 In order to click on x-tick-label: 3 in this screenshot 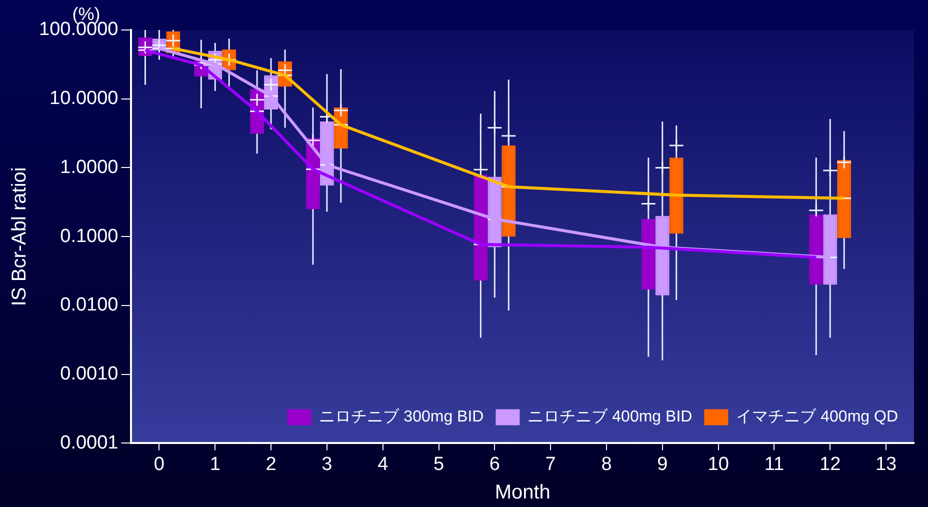, I will do `click(327, 464)`.